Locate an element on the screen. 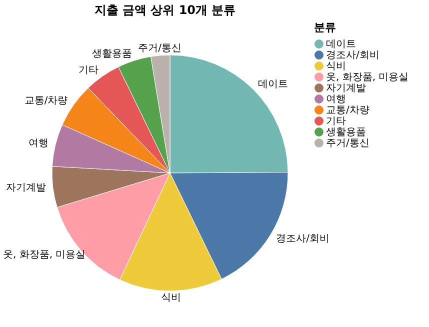 The image size is (429, 327). slice-label: 교통/차량 is located at coordinates (46, 101).